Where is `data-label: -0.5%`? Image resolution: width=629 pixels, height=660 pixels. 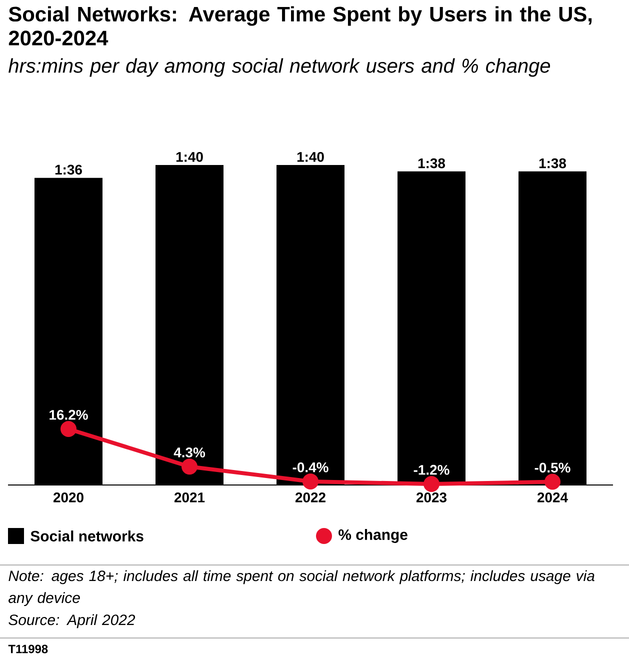 data-label: -0.5% is located at coordinates (552, 467).